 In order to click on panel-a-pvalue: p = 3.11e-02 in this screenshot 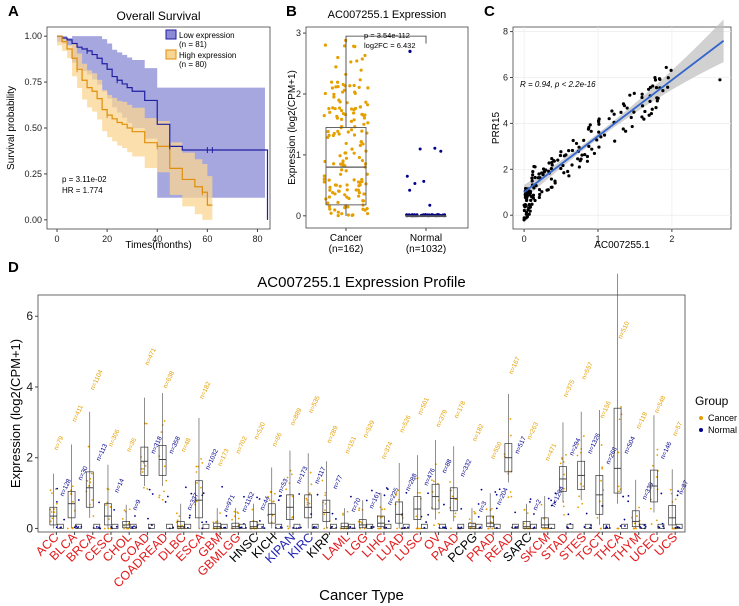, I will do `click(84, 179)`.